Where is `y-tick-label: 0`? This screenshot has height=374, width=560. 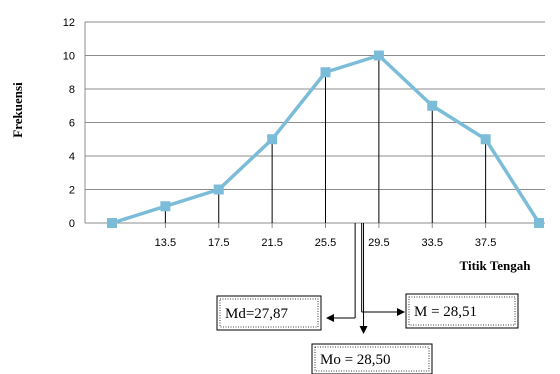 y-tick-label: 0 is located at coordinates (72, 224).